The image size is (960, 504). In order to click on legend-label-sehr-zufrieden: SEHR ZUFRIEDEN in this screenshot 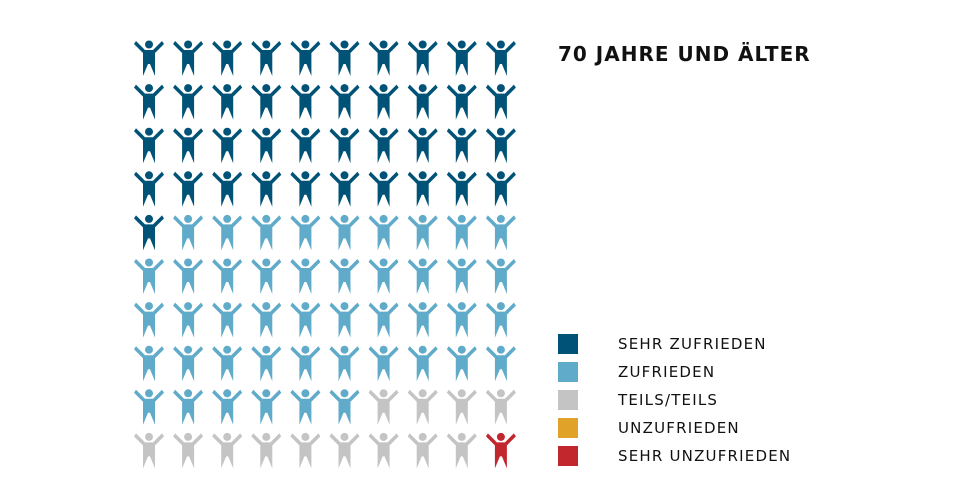, I will do `click(692, 344)`.